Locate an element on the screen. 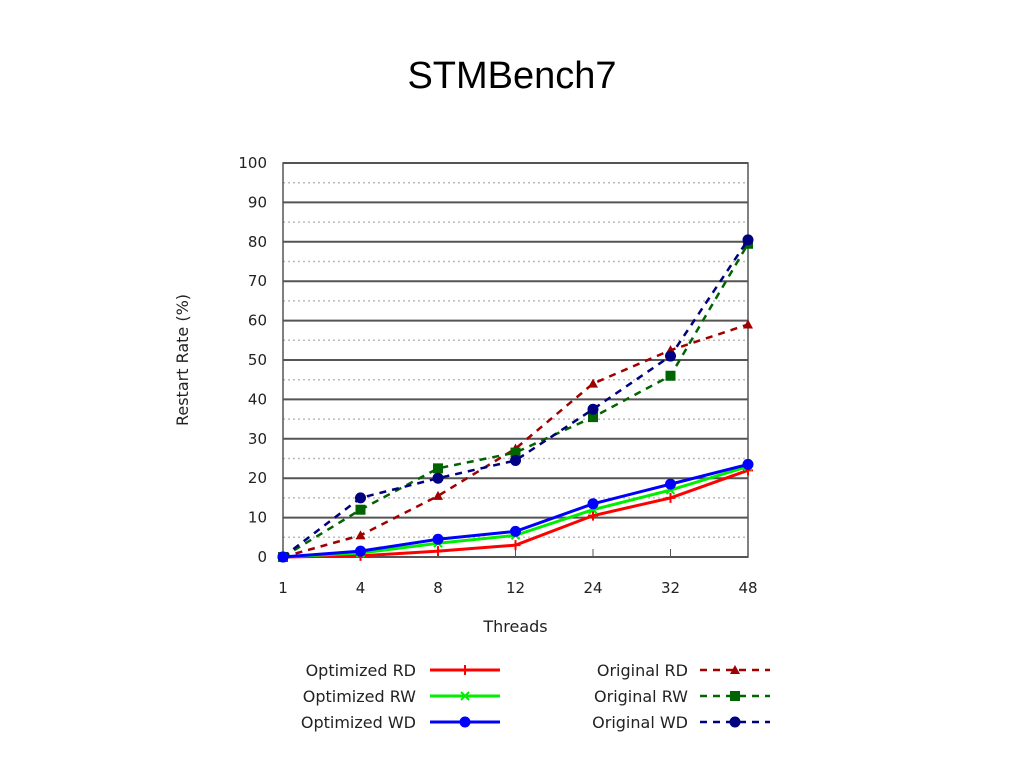 The image size is (1024, 768). x-tick-label: 4 is located at coordinates (361, 588).